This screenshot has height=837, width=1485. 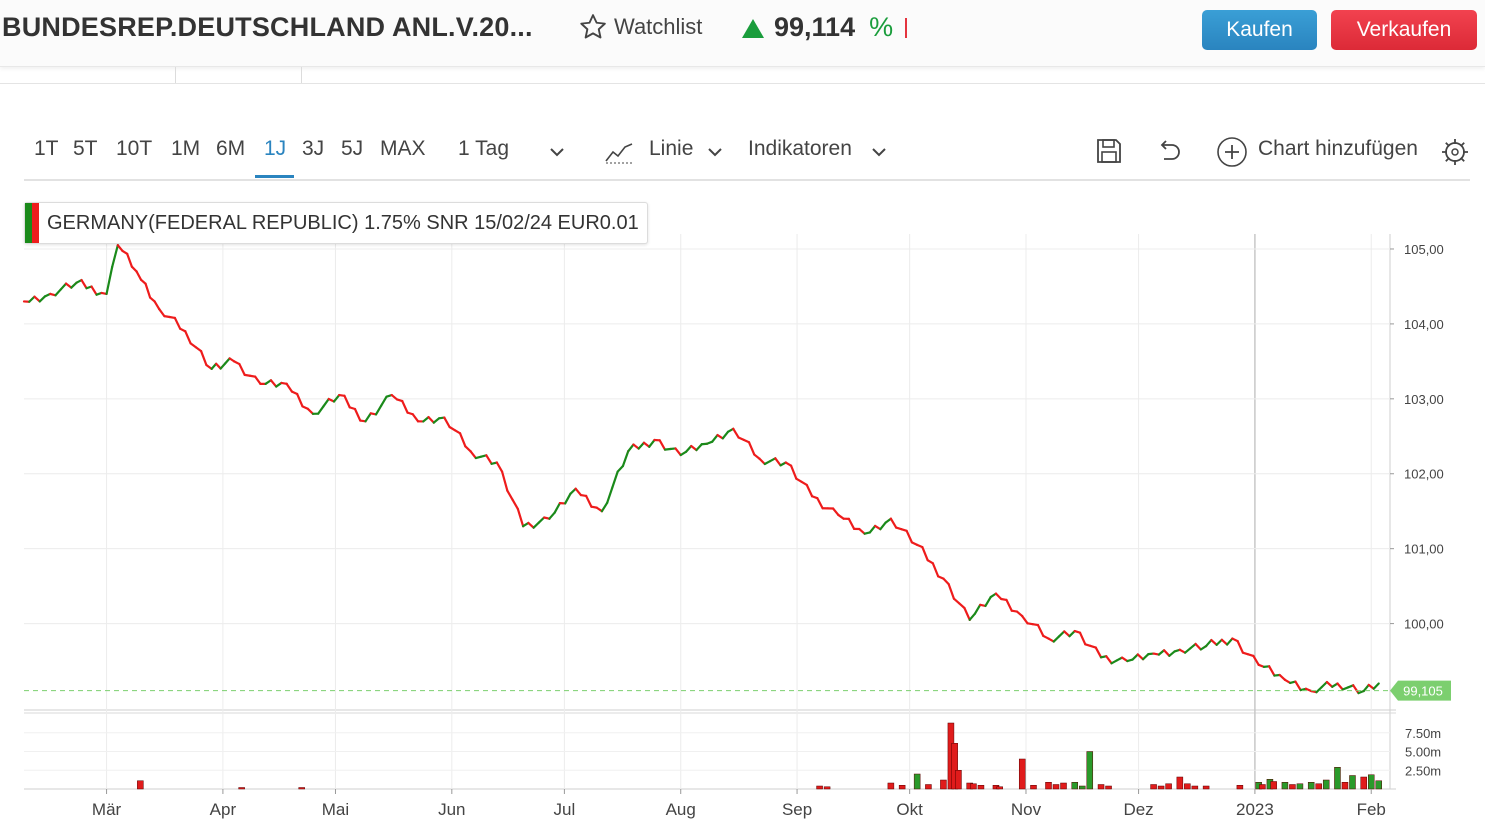 I want to click on add-chart-button: Chart hinzufügen, so click(x=1338, y=148).